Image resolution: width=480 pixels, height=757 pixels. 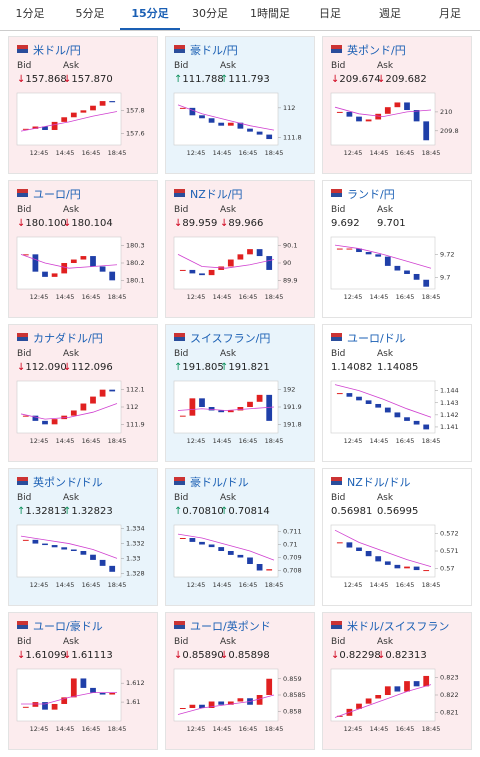 What do you see at coordinates (42, 79) in the screenshot?
I see `bid-value: ↓157.868` at bounding box center [42, 79].